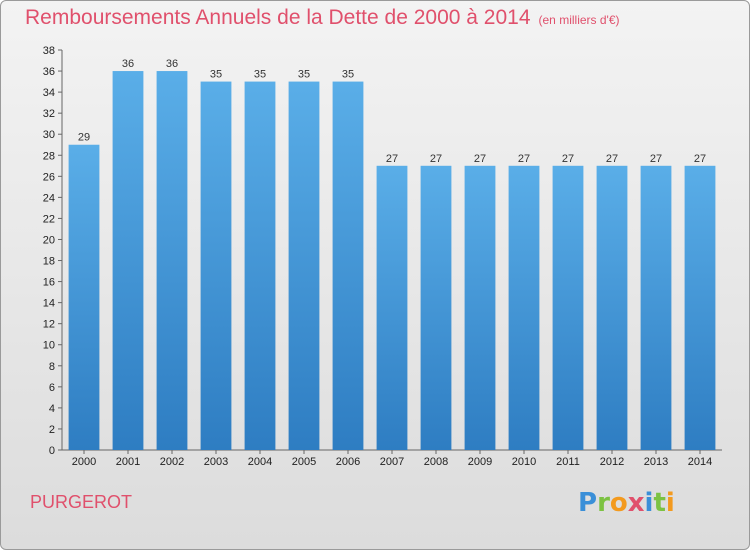 This screenshot has height=550, width=750. I want to click on bar-2006, so click(348, 265).